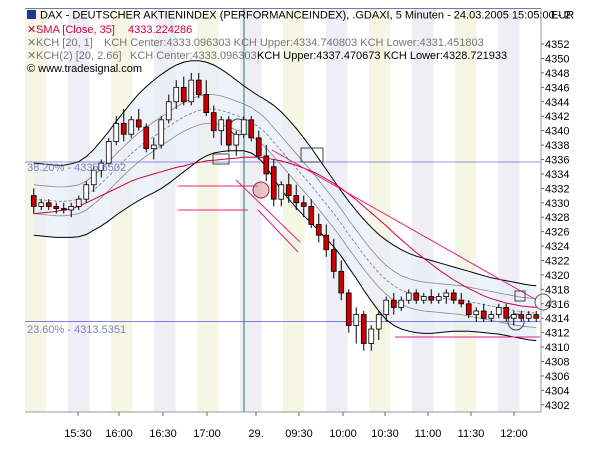 This screenshot has width=600, height=450. Describe the element at coordinates (31, 30) in the screenshot. I see `sma-legend-icon: ✕` at that location.